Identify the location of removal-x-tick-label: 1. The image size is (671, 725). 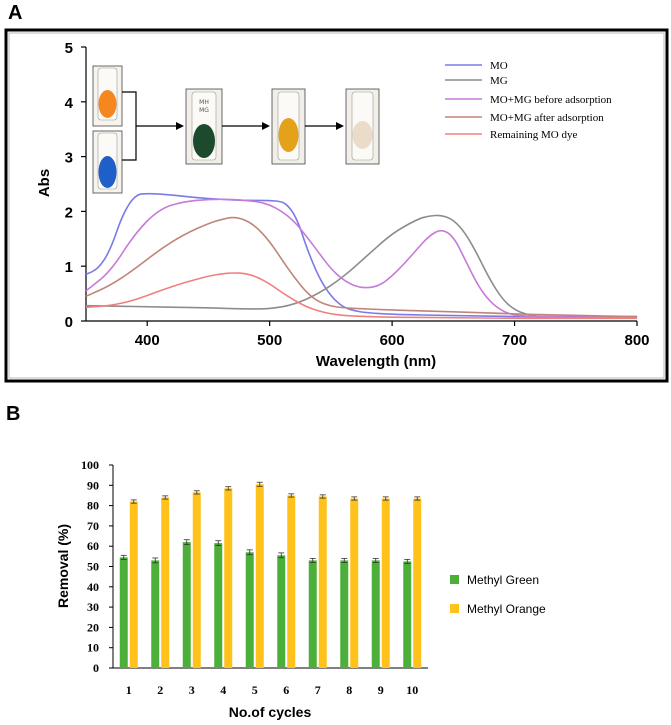
(129, 690).